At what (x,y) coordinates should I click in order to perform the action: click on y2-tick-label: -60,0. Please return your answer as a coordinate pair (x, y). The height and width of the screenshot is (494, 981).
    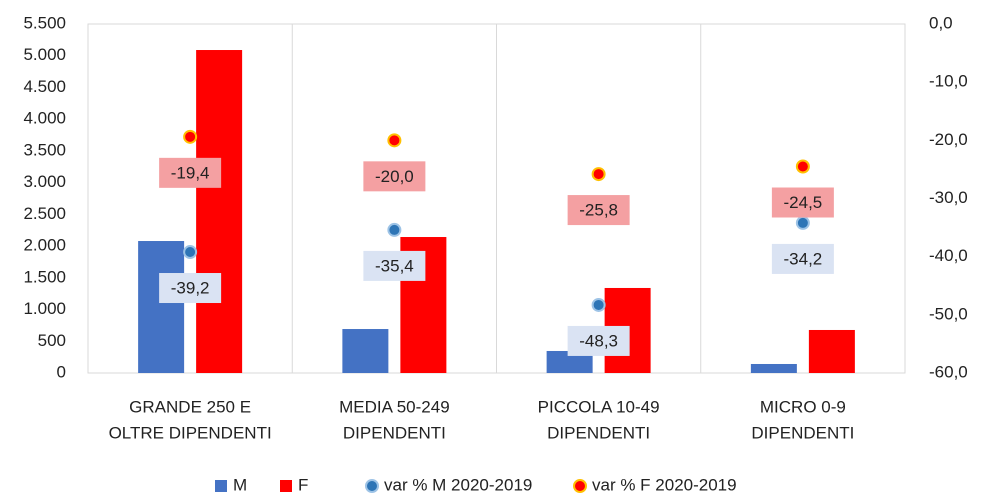
    Looking at the image, I should click on (948, 371).